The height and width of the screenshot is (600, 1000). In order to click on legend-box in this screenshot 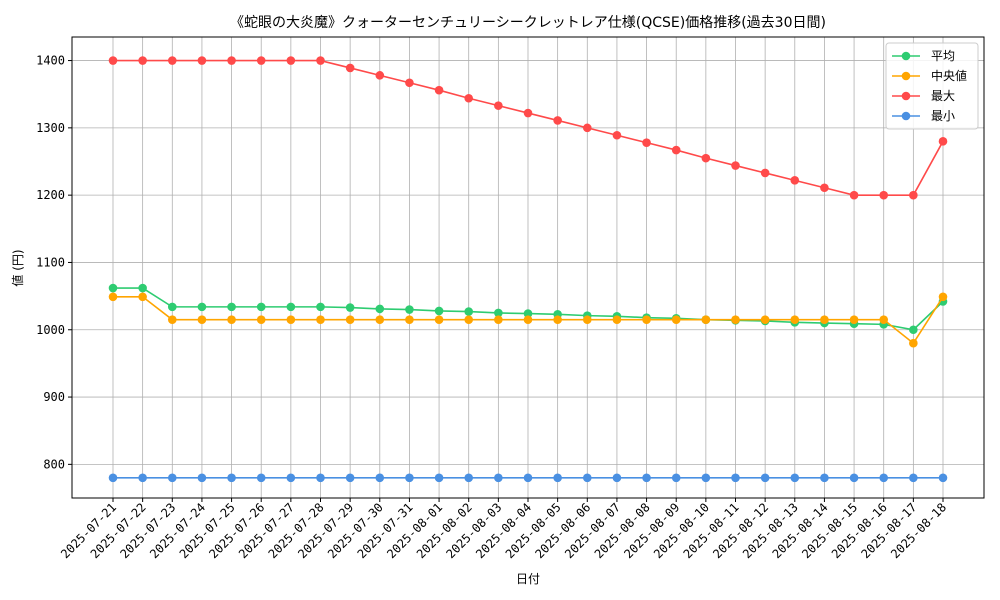, I will do `click(932, 86)`.